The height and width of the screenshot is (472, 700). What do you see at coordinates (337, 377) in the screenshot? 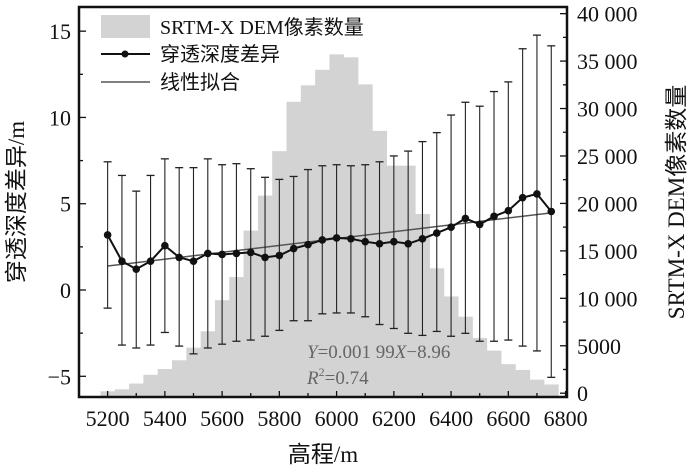
I see `r-squared: R2=0.74` at bounding box center [337, 377].